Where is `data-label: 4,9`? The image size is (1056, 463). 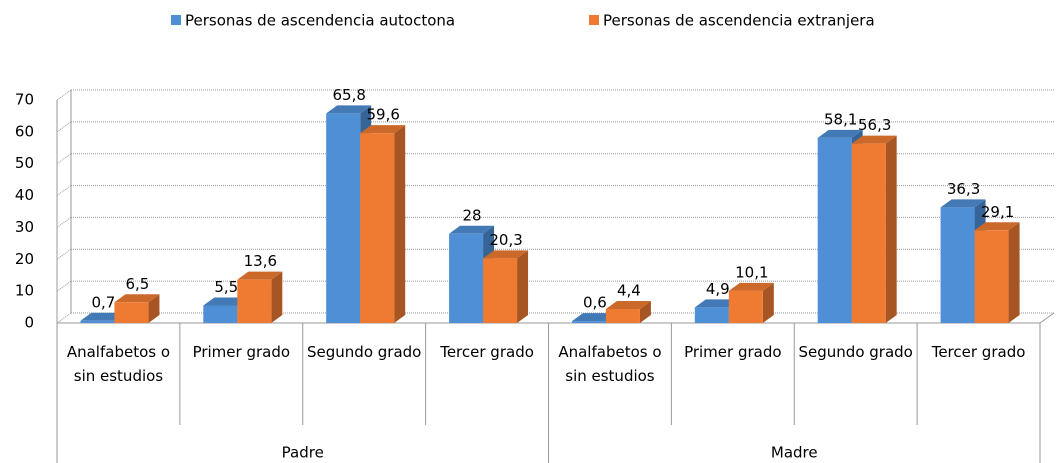 data-label: 4,9 is located at coordinates (718, 289).